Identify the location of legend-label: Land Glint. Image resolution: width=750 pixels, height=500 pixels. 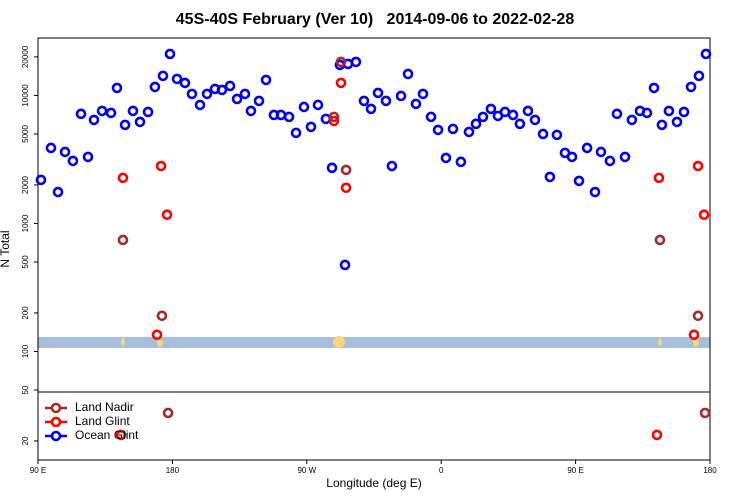
(102, 421).